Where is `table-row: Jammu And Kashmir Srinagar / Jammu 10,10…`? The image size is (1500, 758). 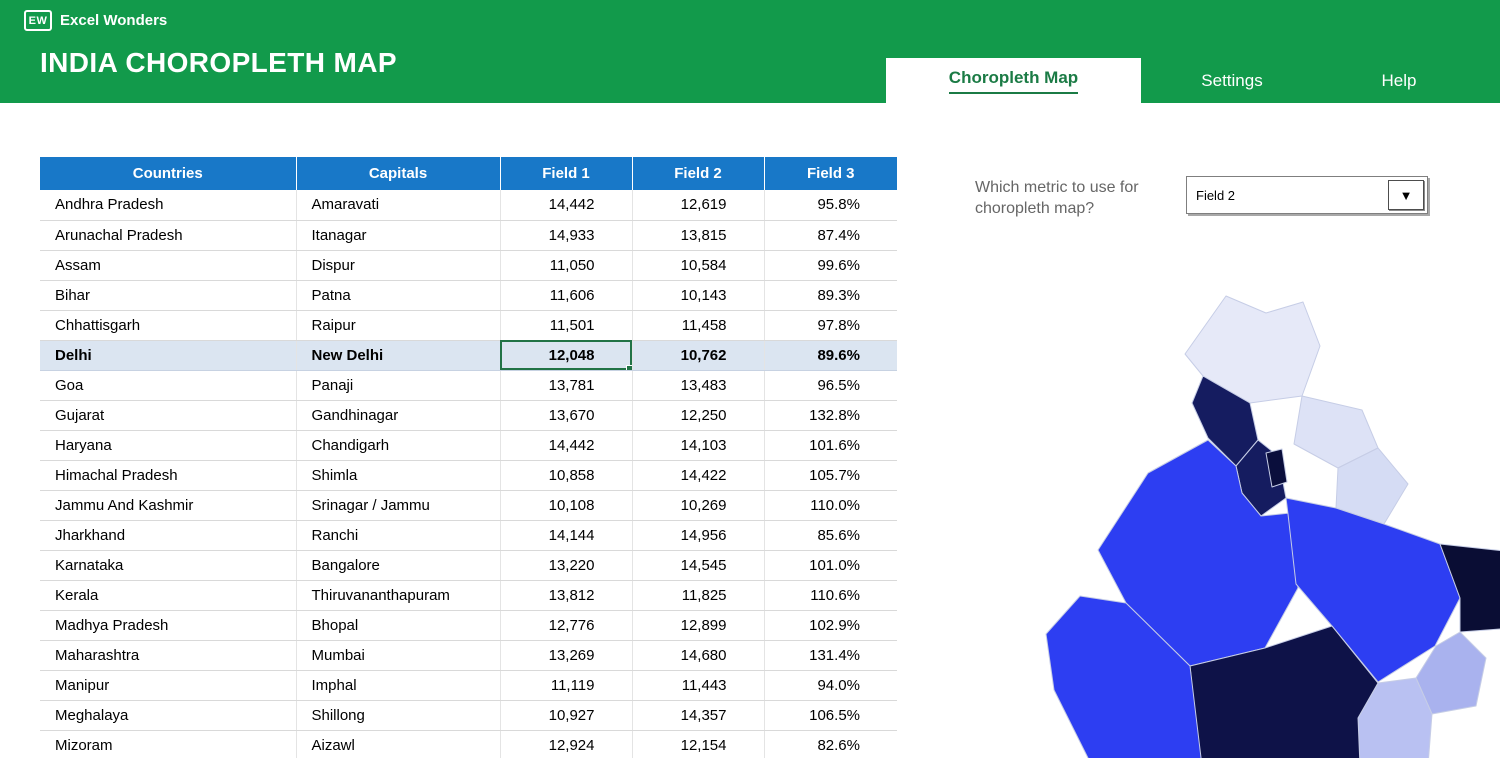 table-row: Jammu And Kashmir Srinagar / Jammu 10,10… is located at coordinates (468, 505).